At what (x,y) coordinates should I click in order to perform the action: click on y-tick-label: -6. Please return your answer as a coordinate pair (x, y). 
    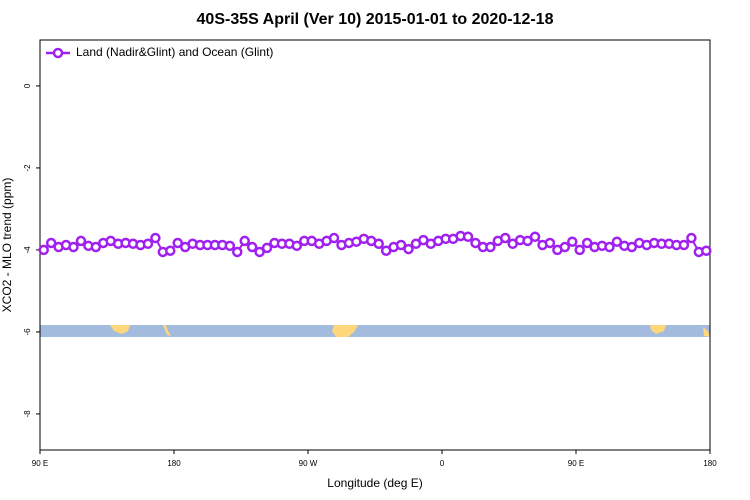
    Looking at the image, I should click on (27, 332).